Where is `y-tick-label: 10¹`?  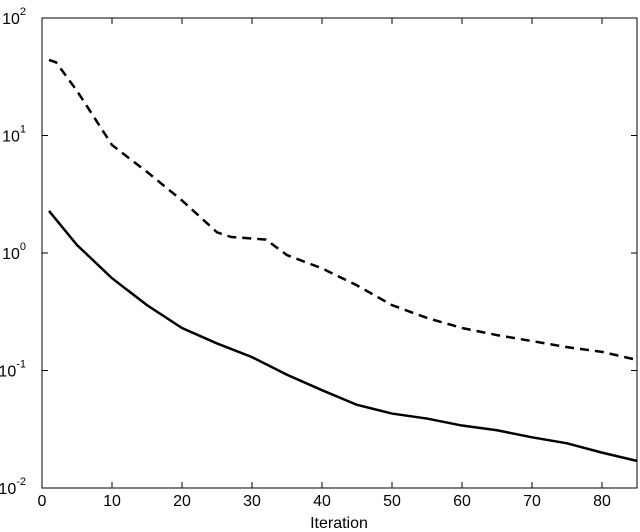 y-tick-label: 10¹ is located at coordinates (14, 135).